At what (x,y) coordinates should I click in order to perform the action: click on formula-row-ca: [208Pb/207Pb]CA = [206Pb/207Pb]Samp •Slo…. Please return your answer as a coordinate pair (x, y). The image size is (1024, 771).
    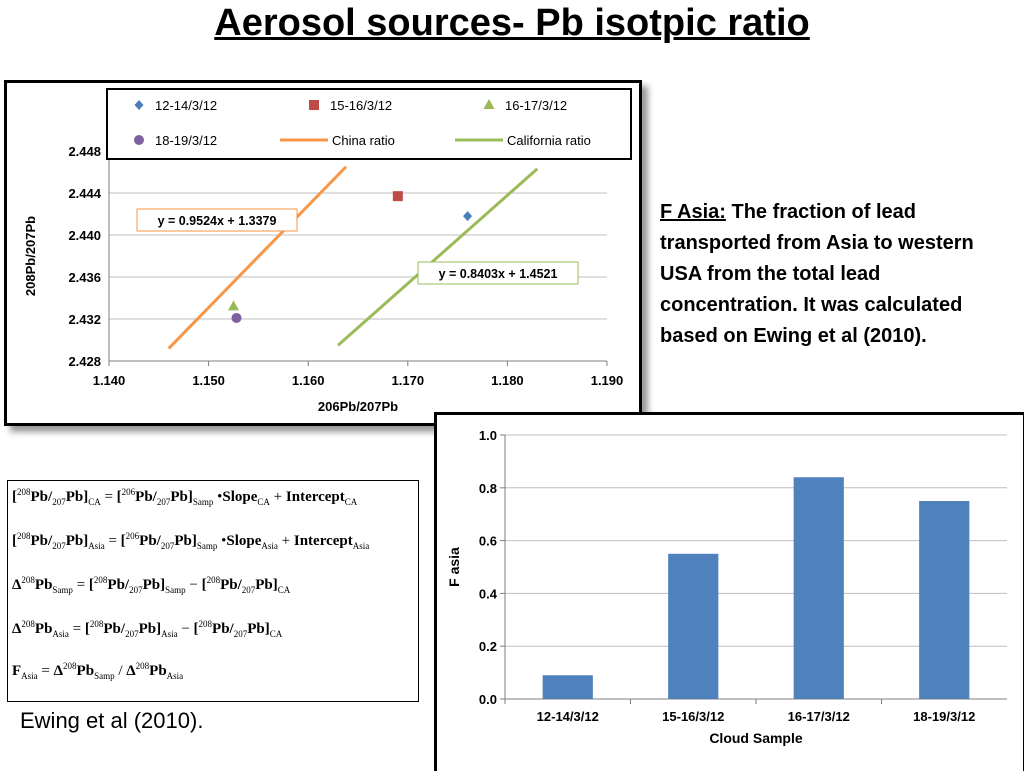
    Looking at the image, I should click on (185, 497).